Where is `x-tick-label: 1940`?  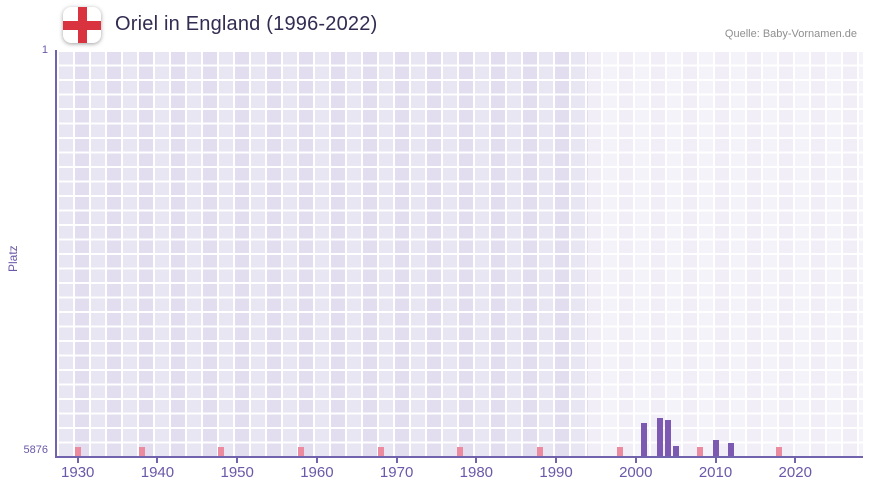 x-tick-label: 1940 is located at coordinates (157, 472).